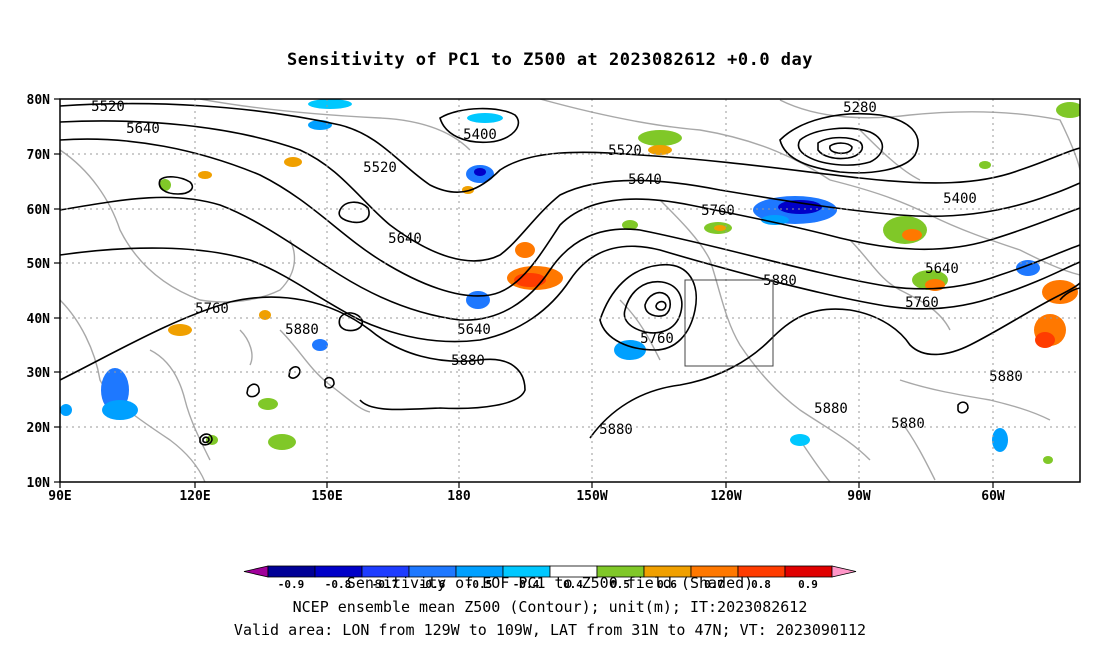  Describe the element at coordinates (526, 496) in the screenshot. I see `lon-labels: 90E 120E 150E 180 150W 120W 90W 60W` at that location.